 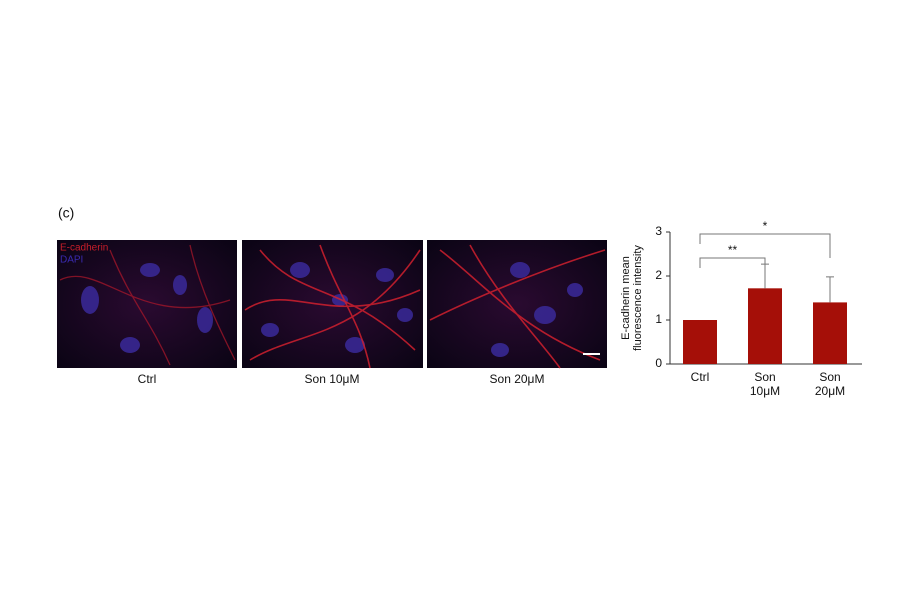 What do you see at coordinates (71, 260) in the screenshot?
I see `legend-entry: DAPI` at bounding box center [71, 260].